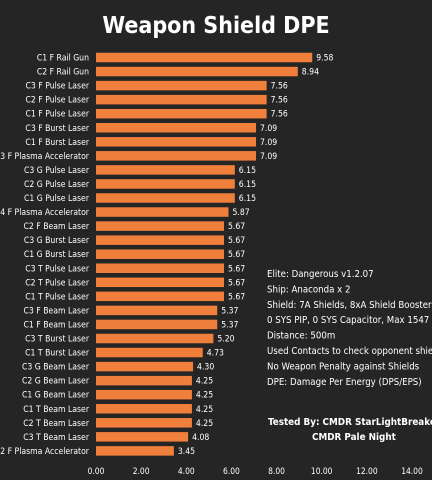 The height and width of the screenshot is (480, 432). I want to click on note-line: Used Contacts to check opponent shield %, so click(349, 351).